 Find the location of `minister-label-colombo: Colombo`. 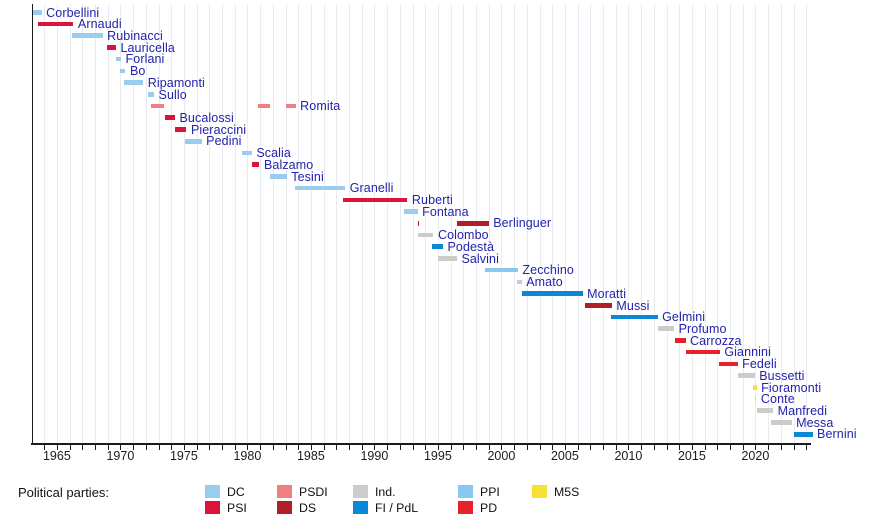

minister-label-colombo: Colombo is located at coordinates (463, 235).